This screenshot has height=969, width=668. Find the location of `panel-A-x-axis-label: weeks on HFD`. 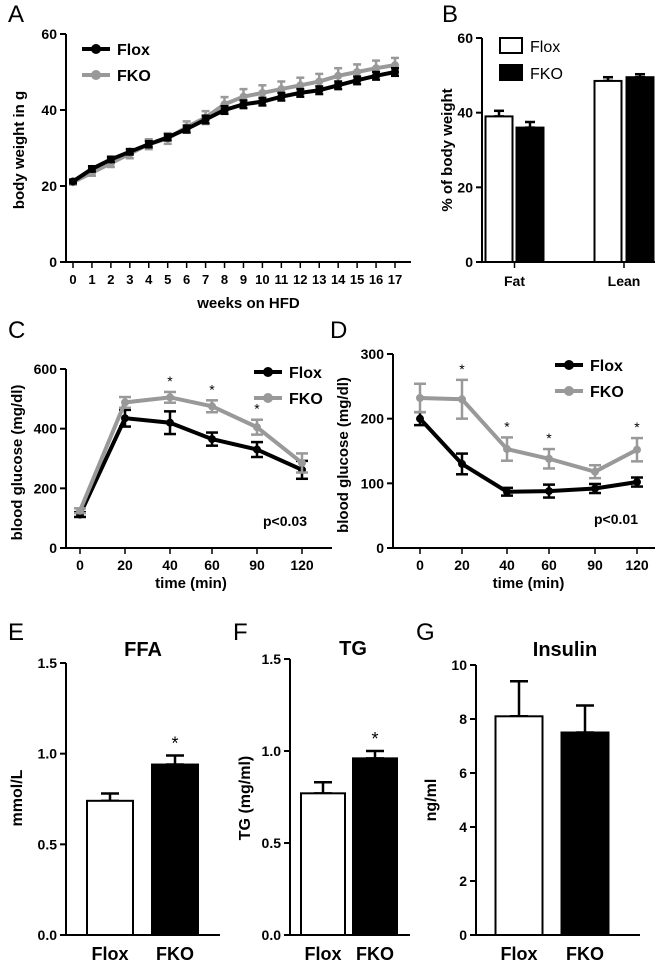

panel-A-x-axis-label: weeks on HFD is located at coordinates (248, 303).